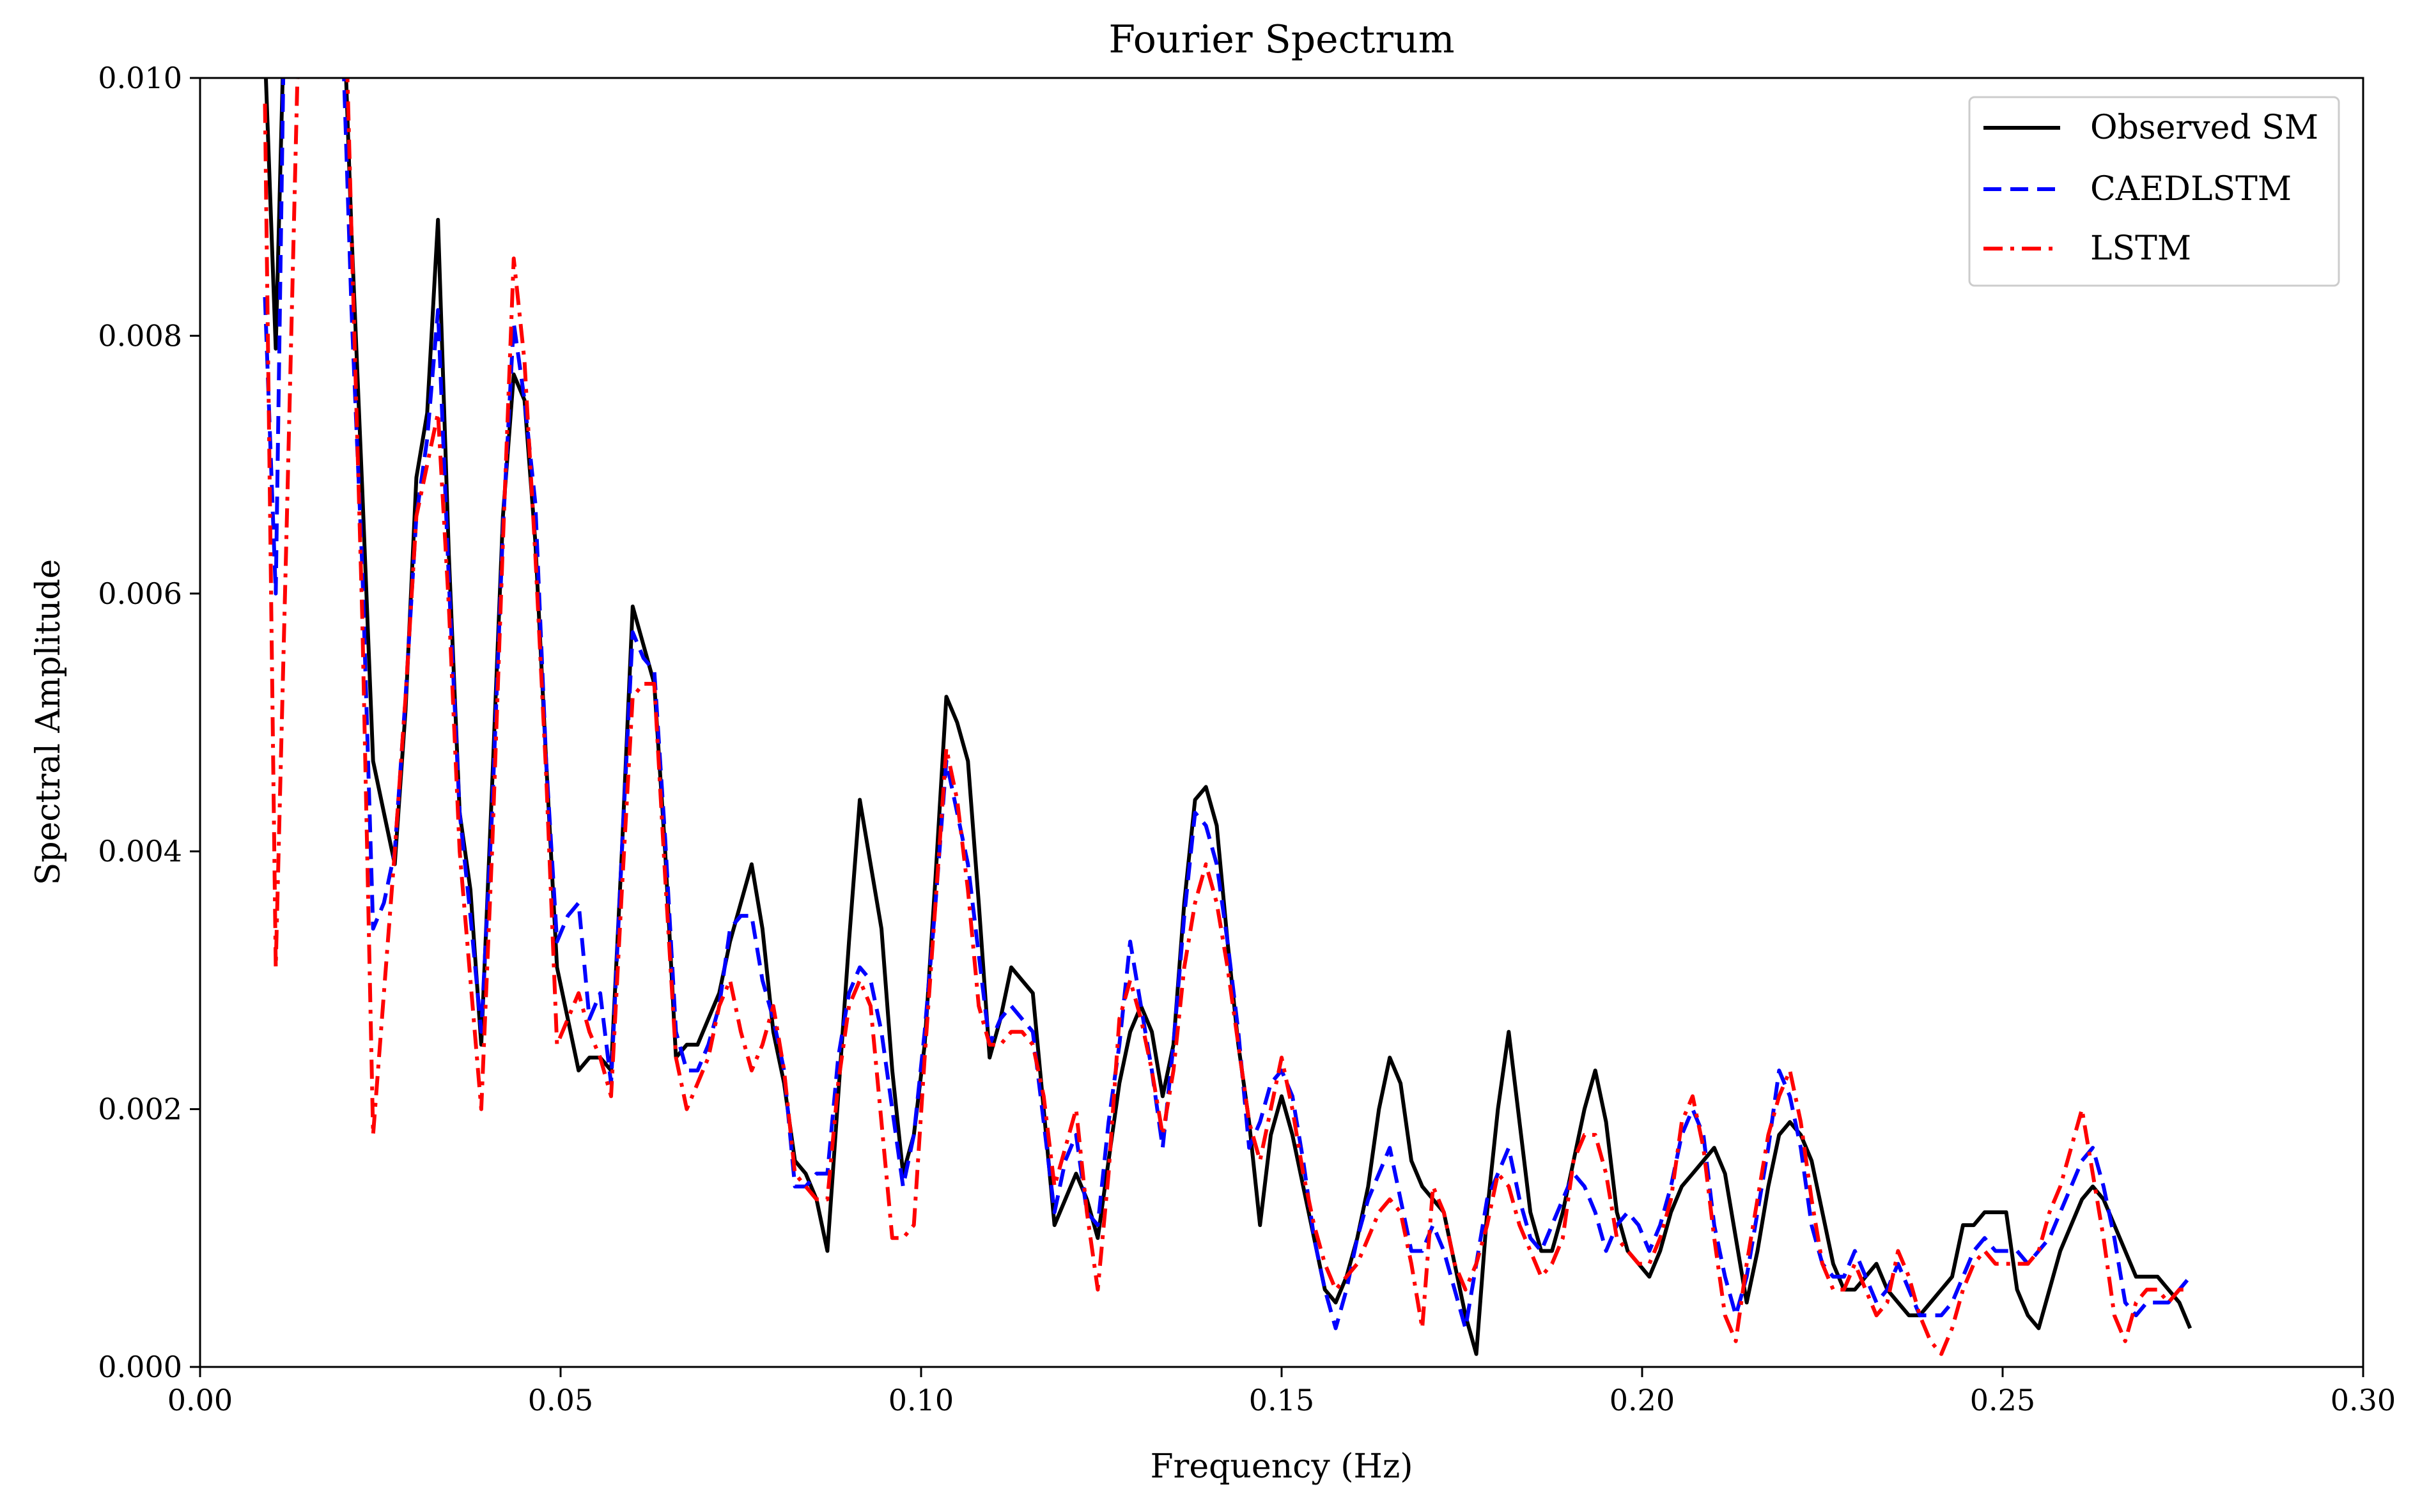 This screenshot has height=1512, width=2413. Describe the element at coordinates (140, 1110) in the screenshot. I see `y-tick-label: 0.002` at that location.